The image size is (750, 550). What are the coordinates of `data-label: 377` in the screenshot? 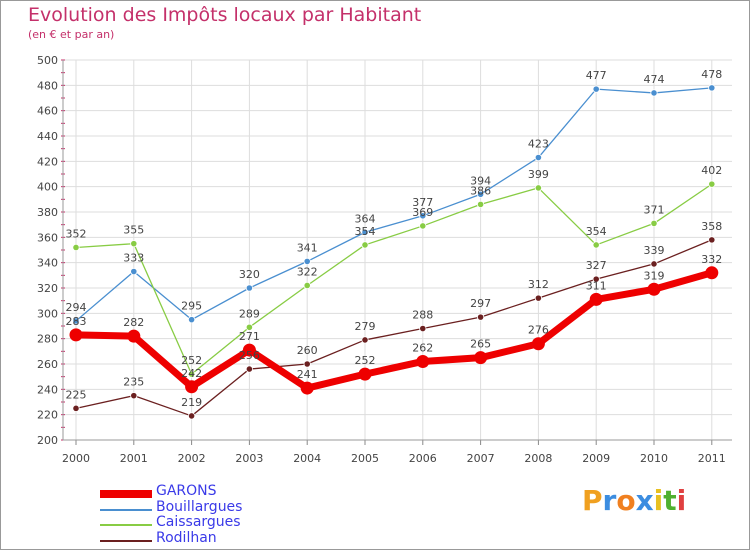 It's located at (422, 202).